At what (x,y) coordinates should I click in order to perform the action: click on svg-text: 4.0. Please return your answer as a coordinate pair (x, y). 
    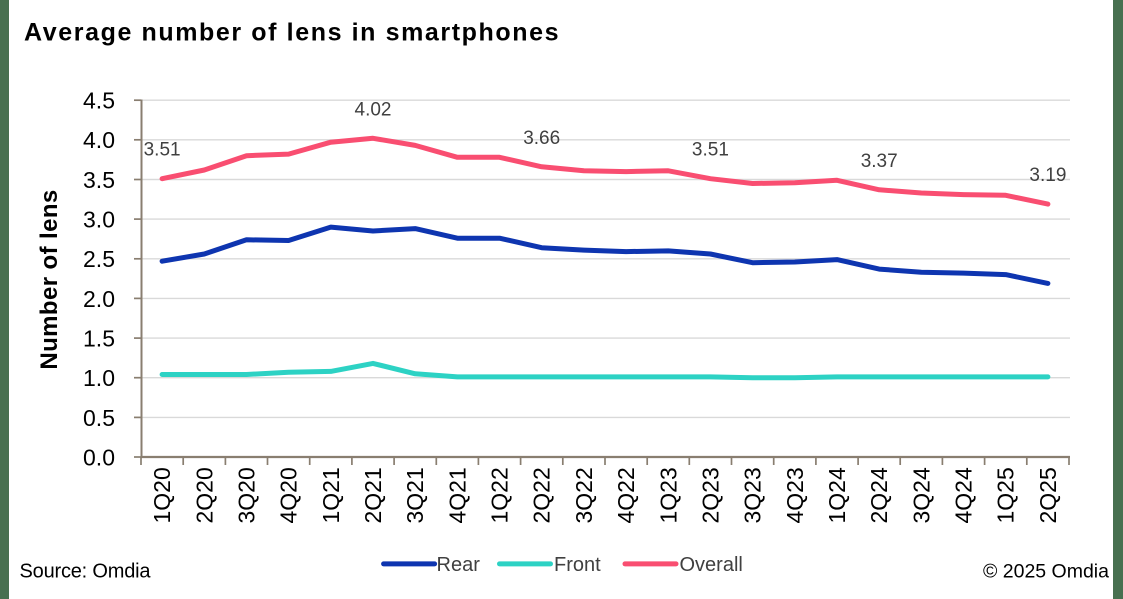
    Looking at the image, I should click on (99, 140).